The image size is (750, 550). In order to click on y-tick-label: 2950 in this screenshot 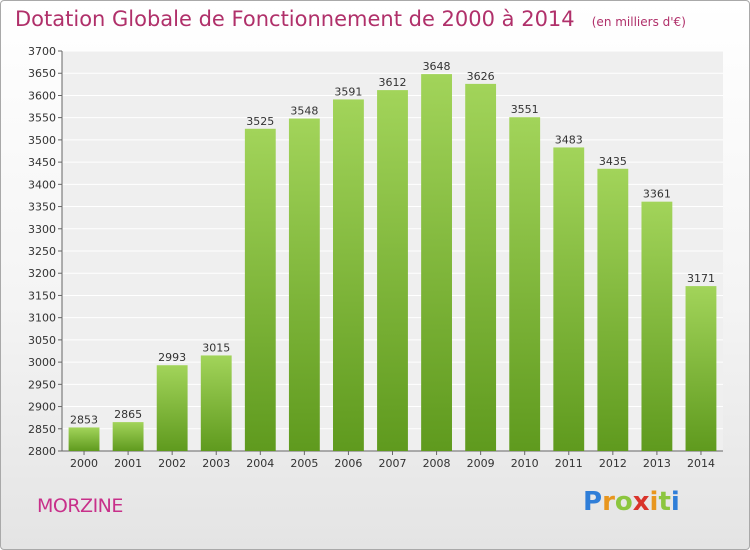, I will do `click(42, 384)`.